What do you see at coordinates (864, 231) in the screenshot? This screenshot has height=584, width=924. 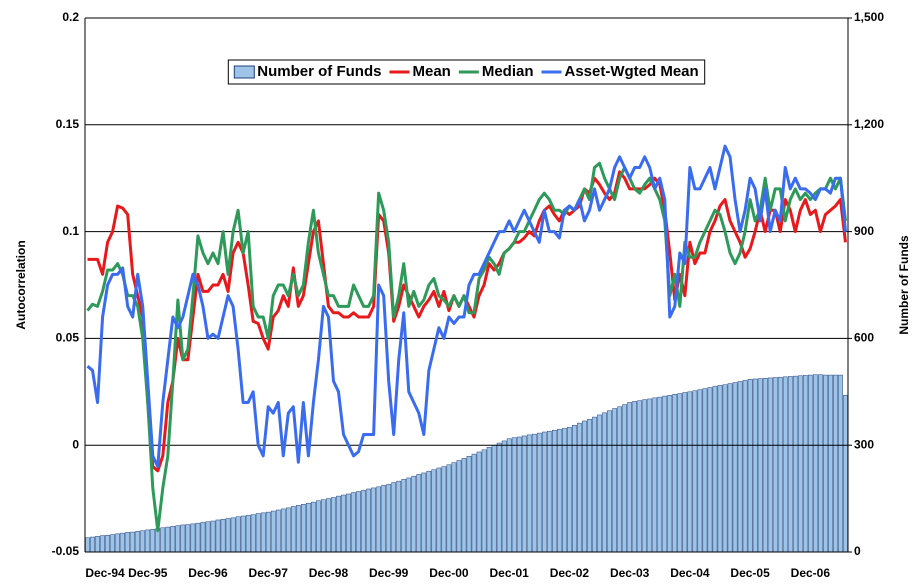 I see `y2-tick-label: 900` at bounding box center [864, 231].